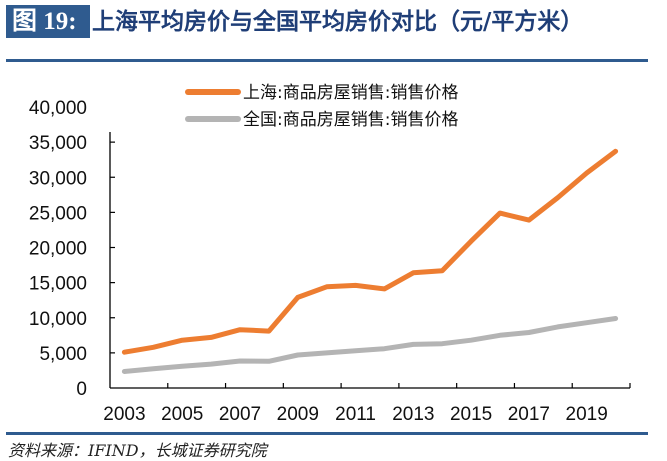 The height and width of the screenshot is (461, 667). What do you see at coordinates (350, 93) in the screenshot?
I see `legend-label-shanghai: 上海:商品房屋销售:销售价格` at bounding box center [350, 93].